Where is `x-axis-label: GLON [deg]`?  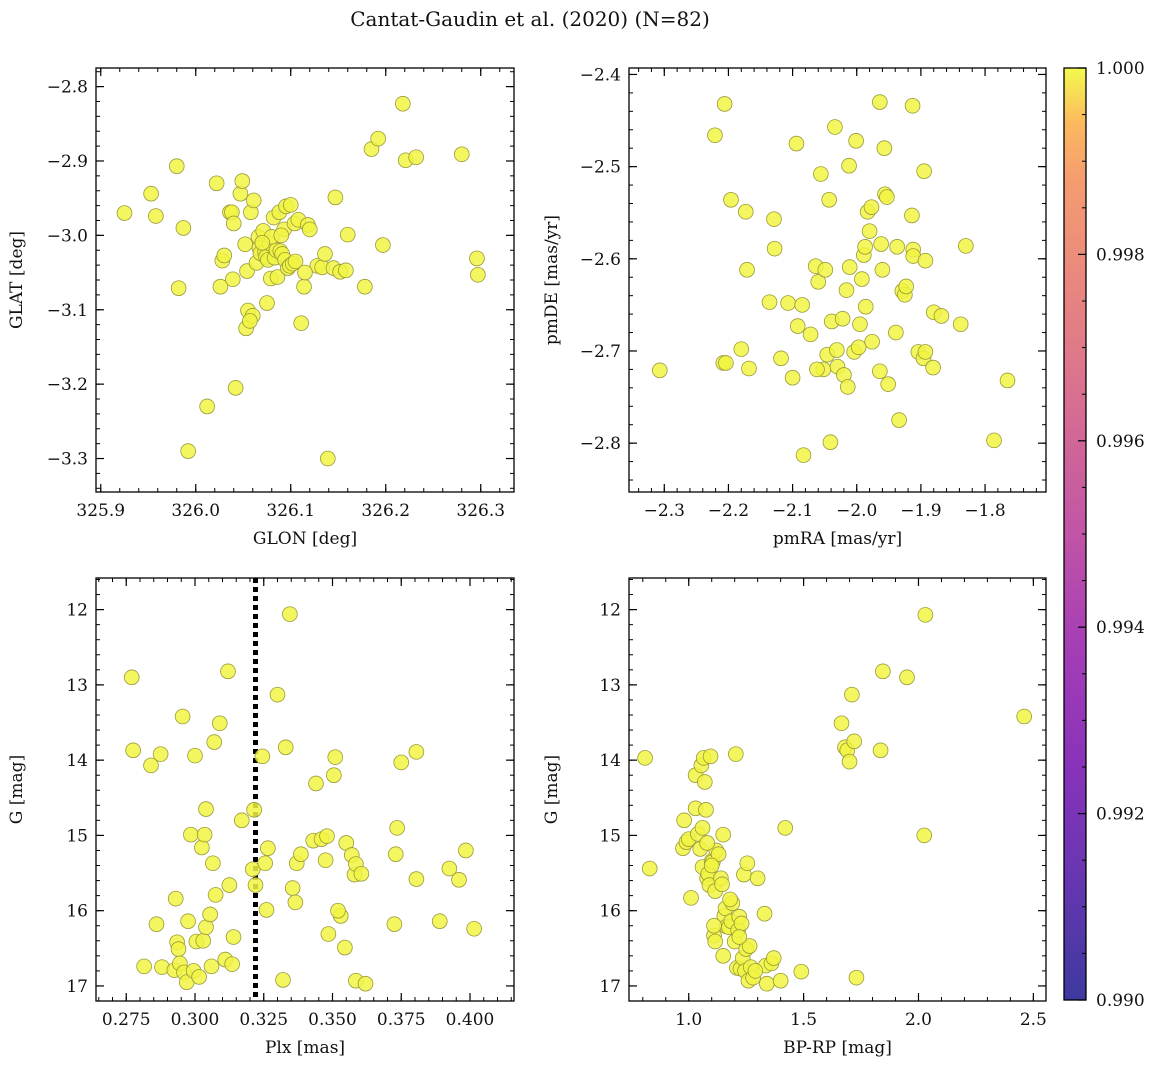
x-axis-label: GLON [deg] is located at coordinates (305, 539).